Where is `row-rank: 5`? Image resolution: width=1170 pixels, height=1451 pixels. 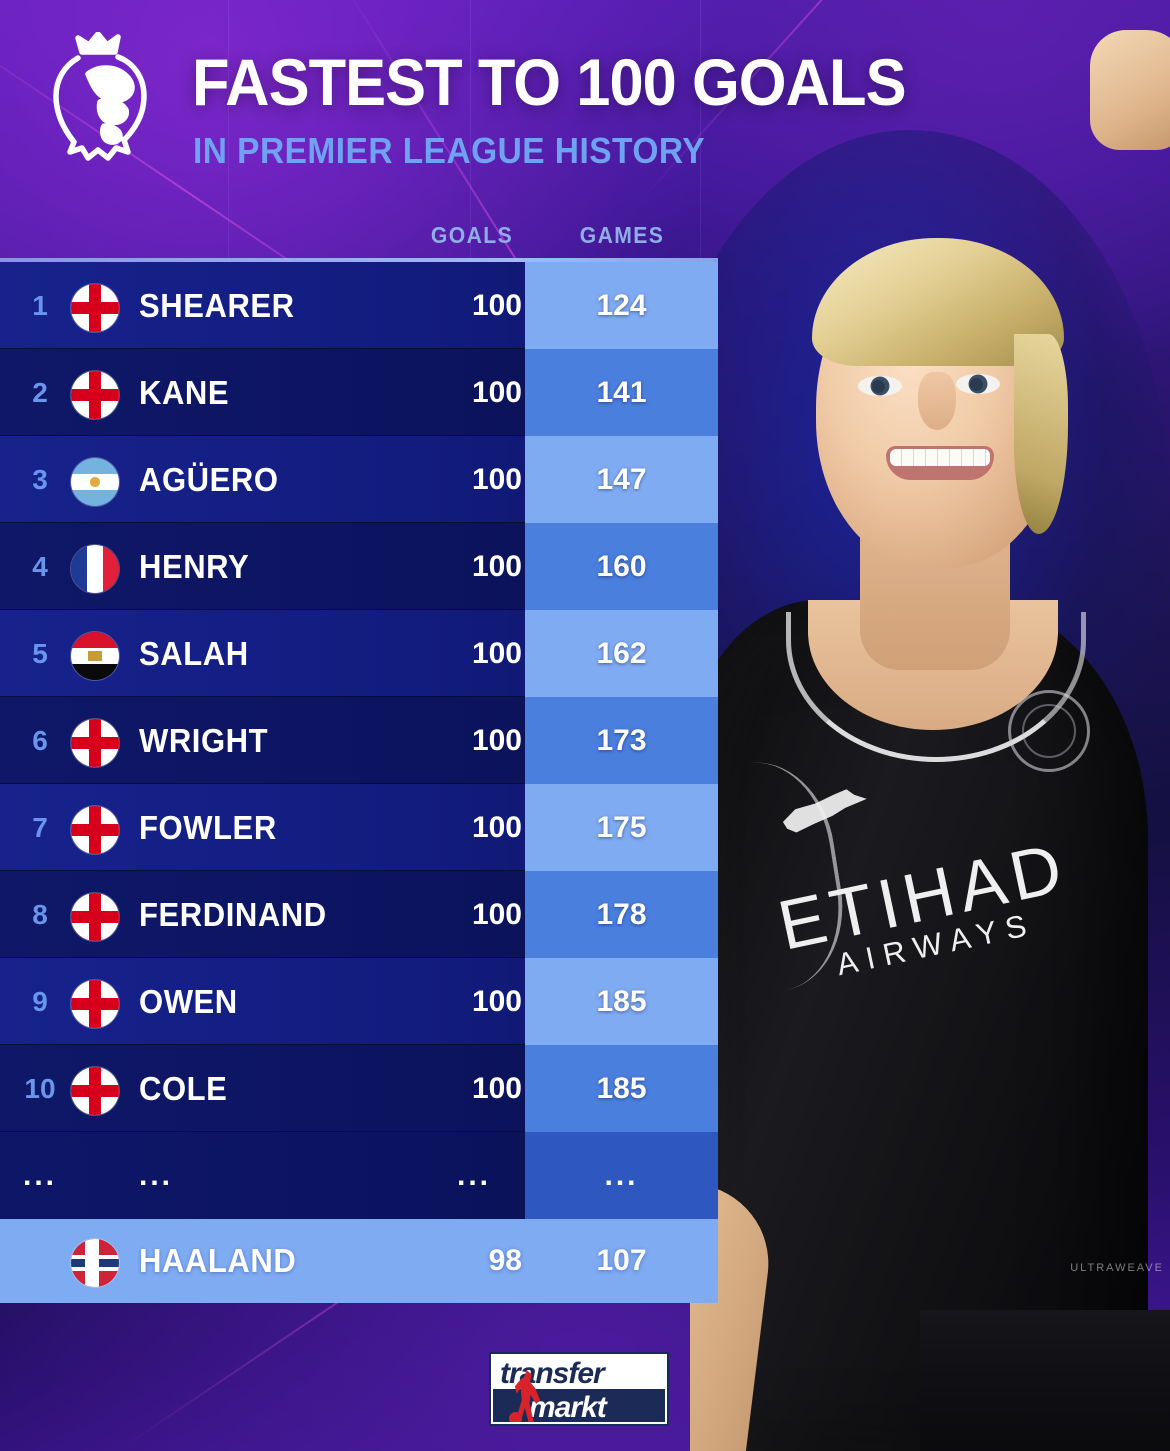
row-rank: 5 is located at coordinates (40, 653).